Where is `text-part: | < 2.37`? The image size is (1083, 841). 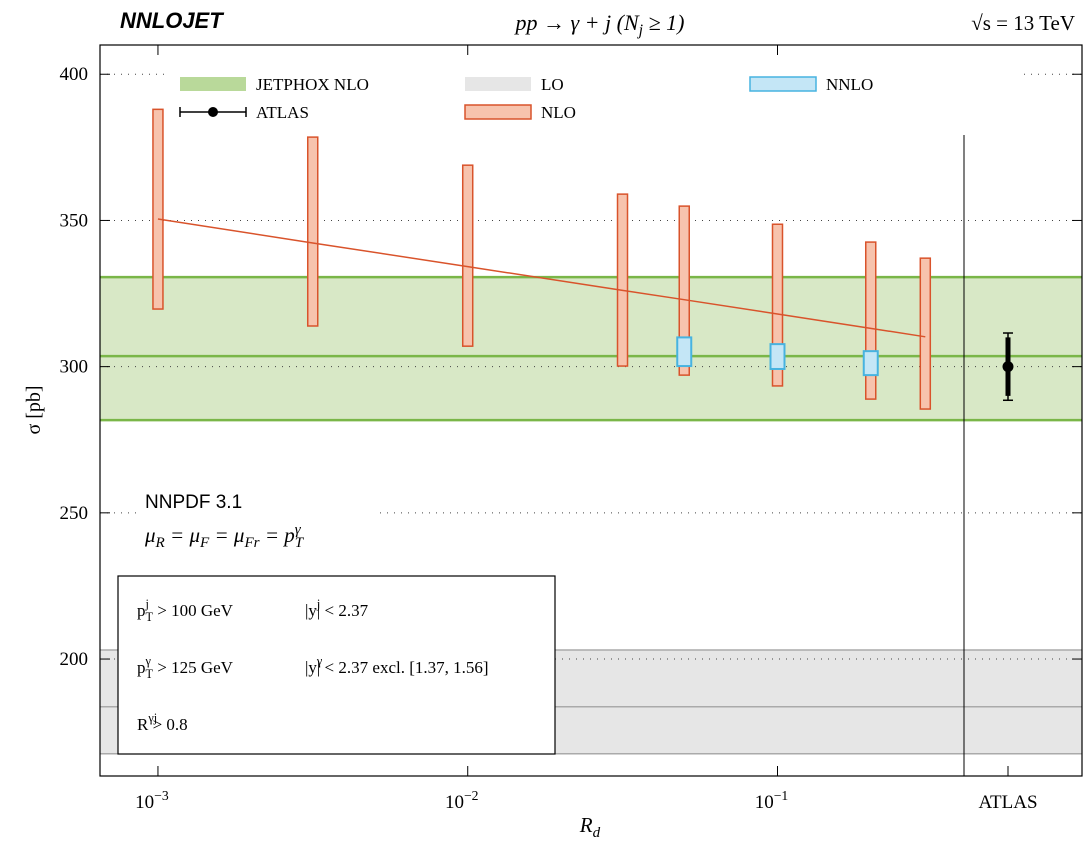
text-part: | < 2.37 is located at coordinates (343, 610).